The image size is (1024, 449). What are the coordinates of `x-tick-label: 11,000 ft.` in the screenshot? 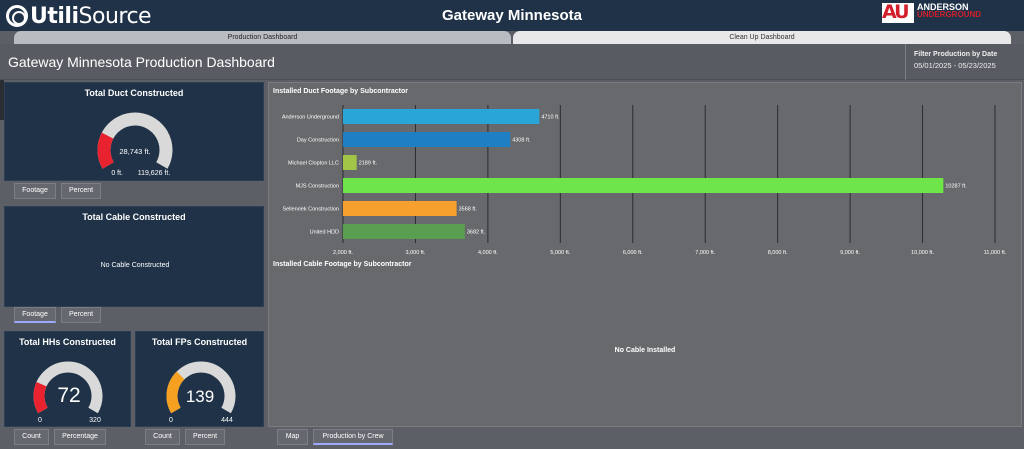 It's located at (995, 253).